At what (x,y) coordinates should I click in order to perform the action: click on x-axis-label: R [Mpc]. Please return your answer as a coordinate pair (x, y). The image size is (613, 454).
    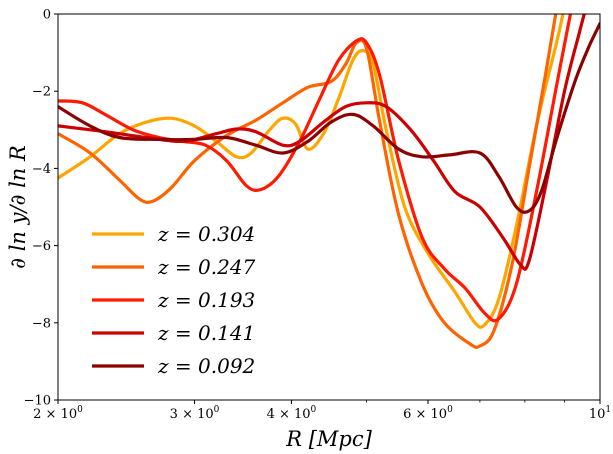
    Looking at the image, I should click on (328, 439).